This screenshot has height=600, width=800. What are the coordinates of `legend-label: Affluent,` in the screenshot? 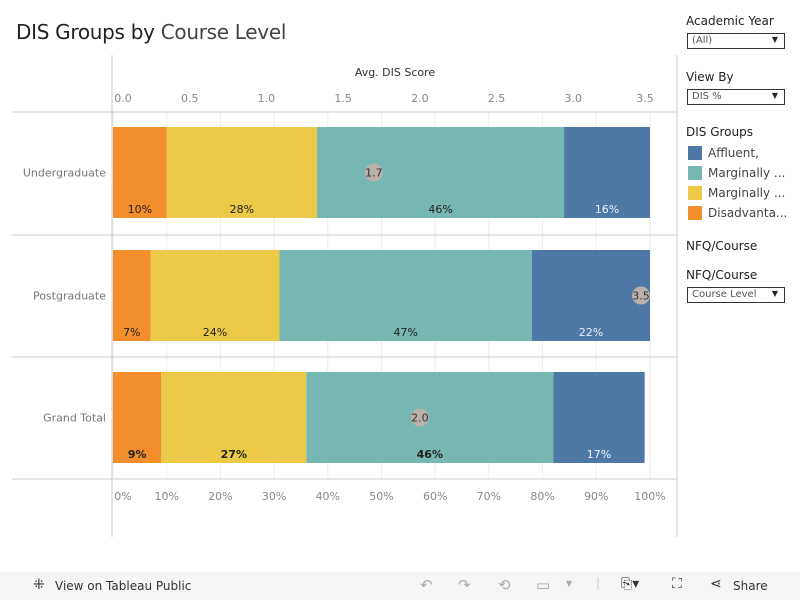 It's located at (733, 153).